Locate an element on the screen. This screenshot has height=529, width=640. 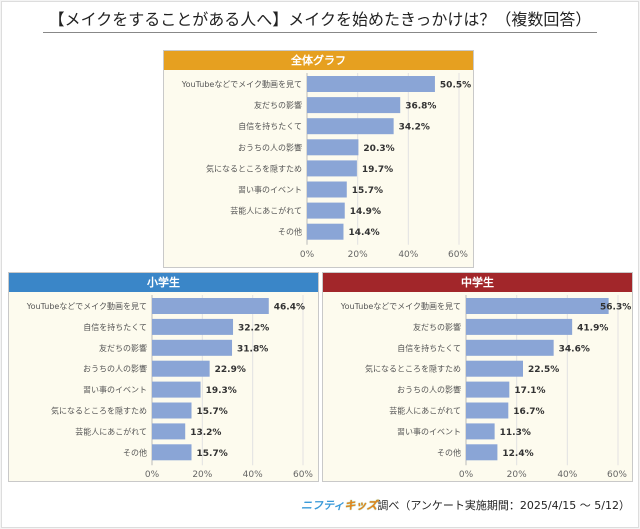
data-label: 14.4% is located at coordinates (363, 233).